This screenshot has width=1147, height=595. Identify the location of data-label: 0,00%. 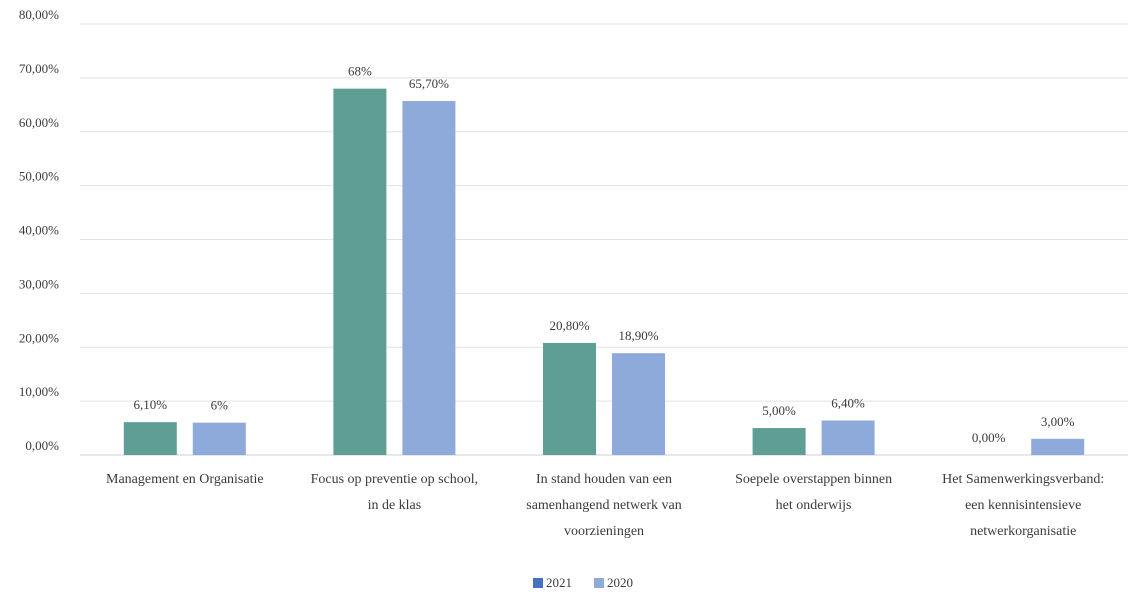
(989, 437).